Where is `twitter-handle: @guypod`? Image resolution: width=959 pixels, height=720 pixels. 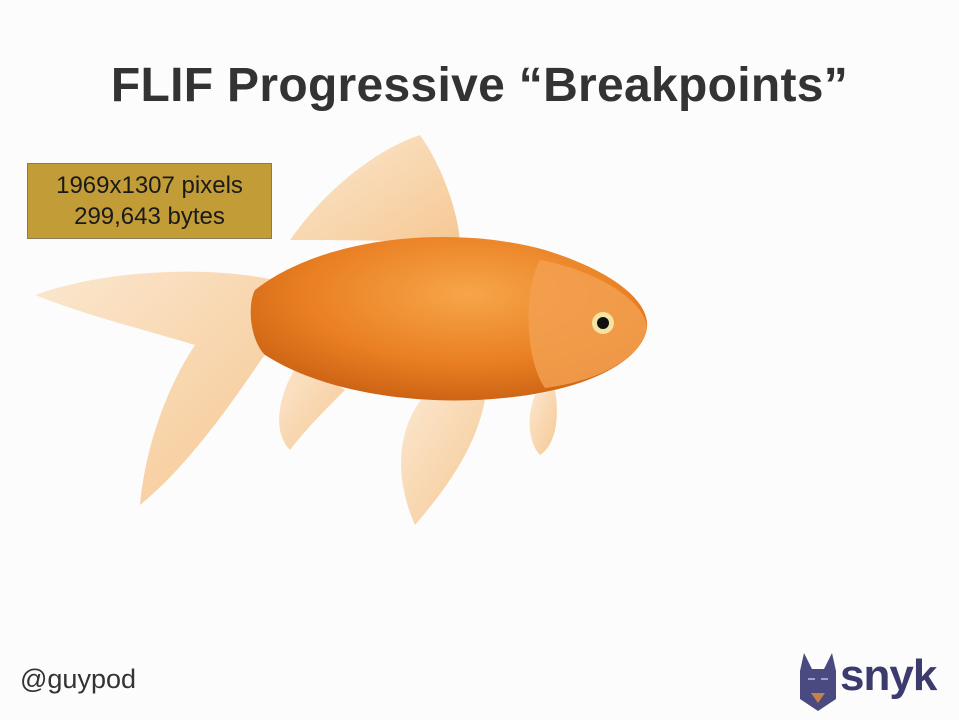
twitter-handle: @guypod is located at coordinates (78, 679).